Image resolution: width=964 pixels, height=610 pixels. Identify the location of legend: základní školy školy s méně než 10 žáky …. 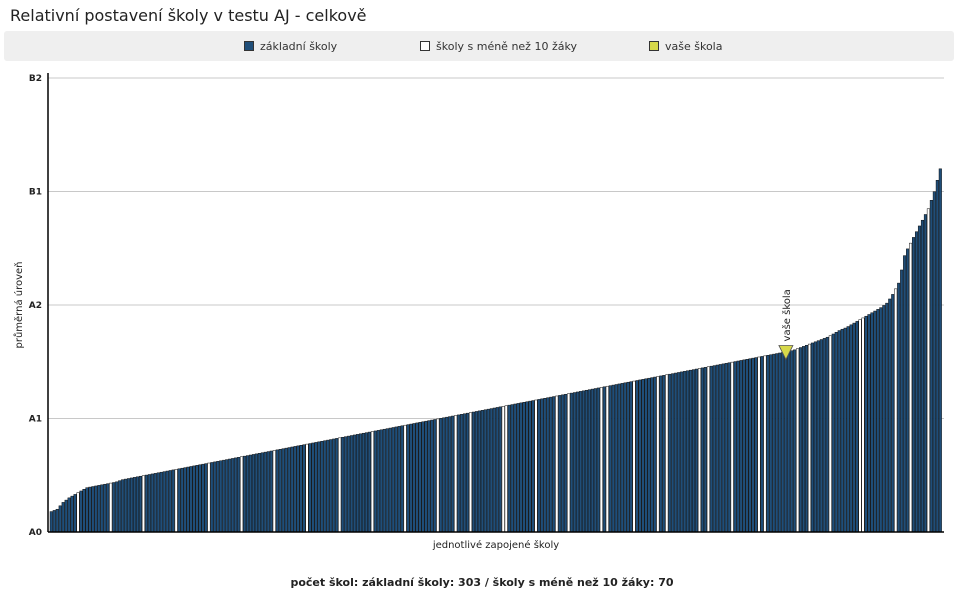
(479, 46).